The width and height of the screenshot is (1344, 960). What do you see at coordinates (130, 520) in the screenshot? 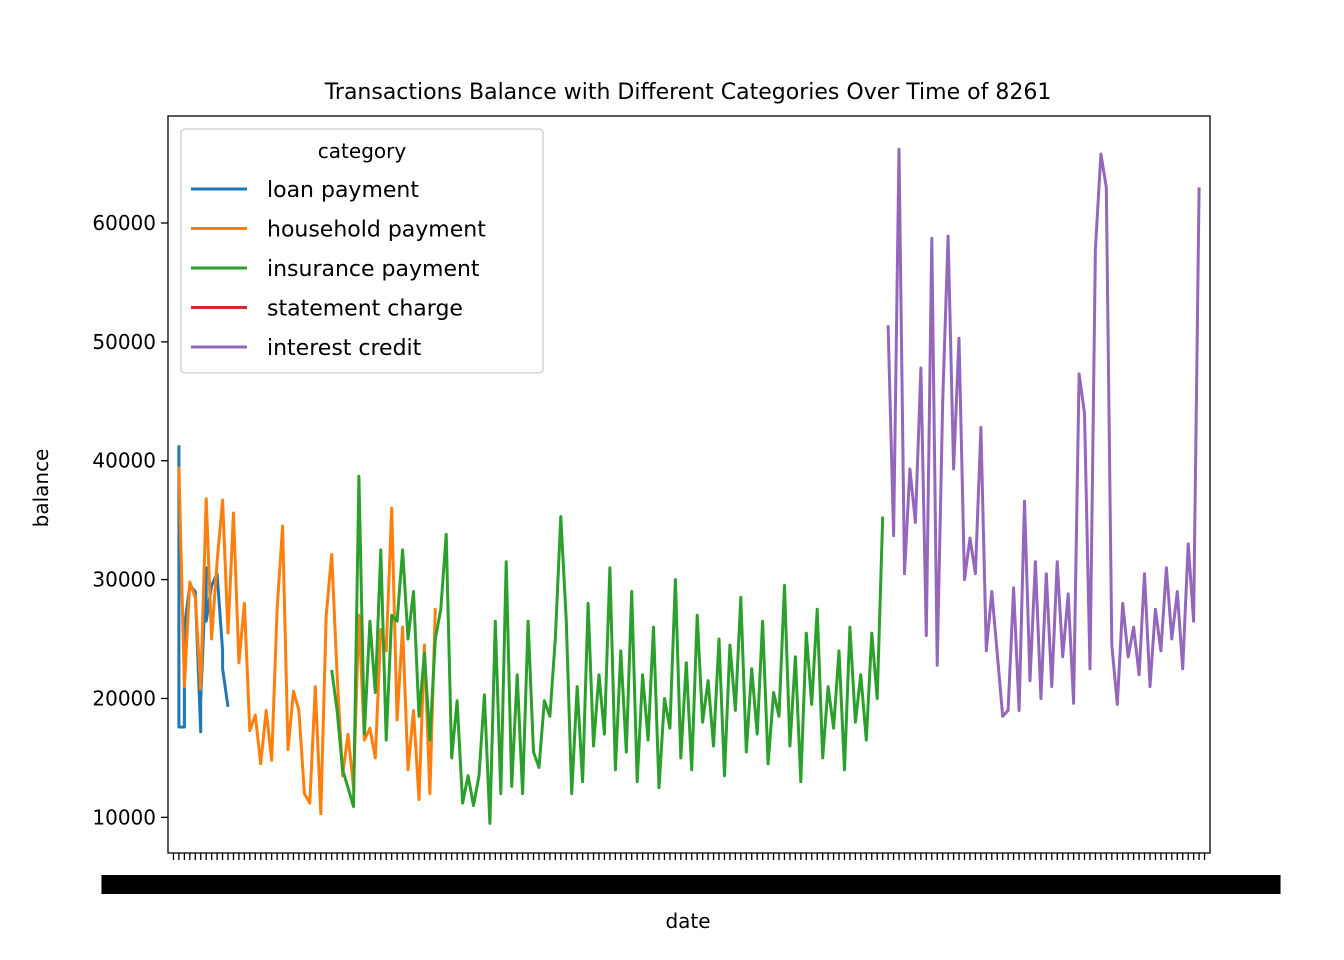
I see `y-axis: 10000 20000 30000 40000 50000 60000` at bounding box center [130, 520].